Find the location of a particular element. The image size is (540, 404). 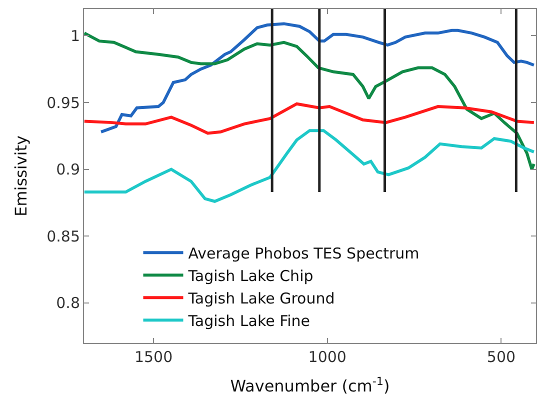

legend-label: Tagish Lake Fine is located at coordinates (248, 321).